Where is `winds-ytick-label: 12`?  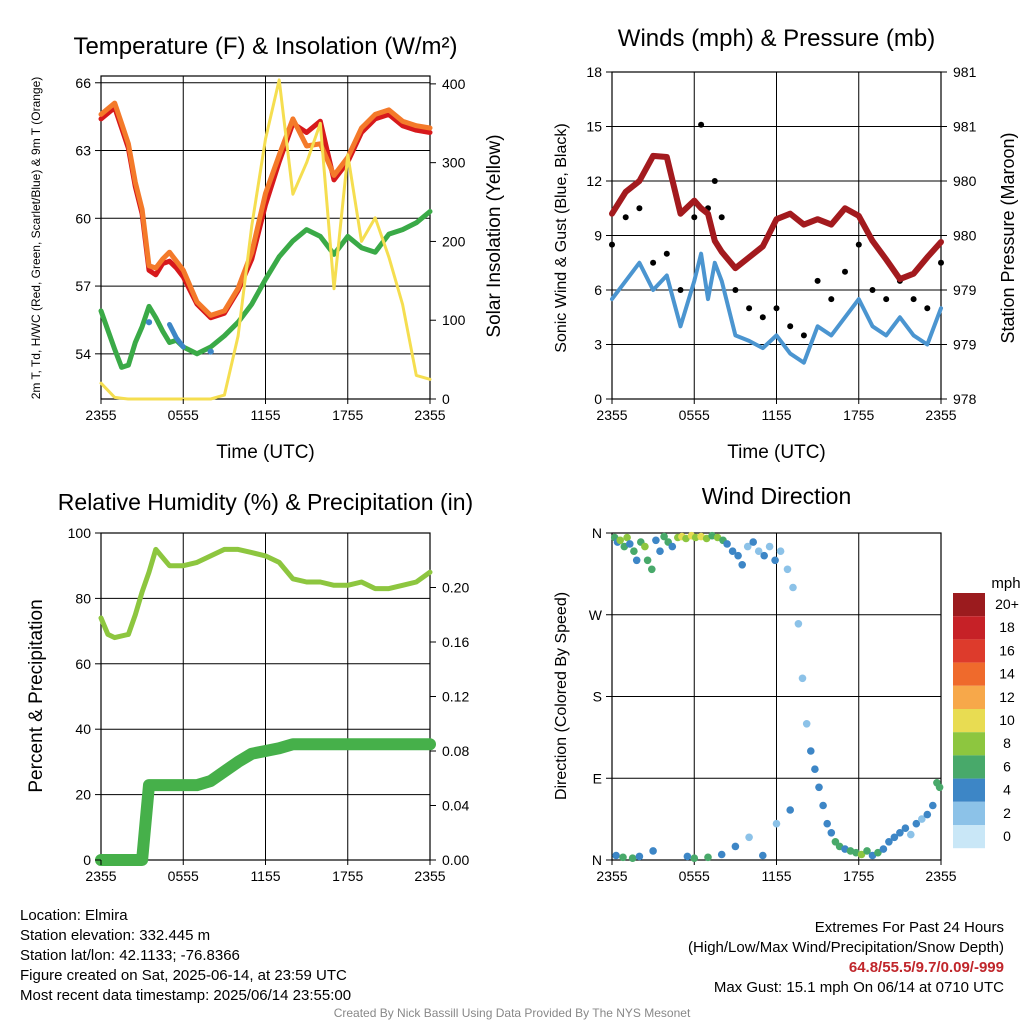 winds-ytick-label: 12 is located at coordinates (594, 181).